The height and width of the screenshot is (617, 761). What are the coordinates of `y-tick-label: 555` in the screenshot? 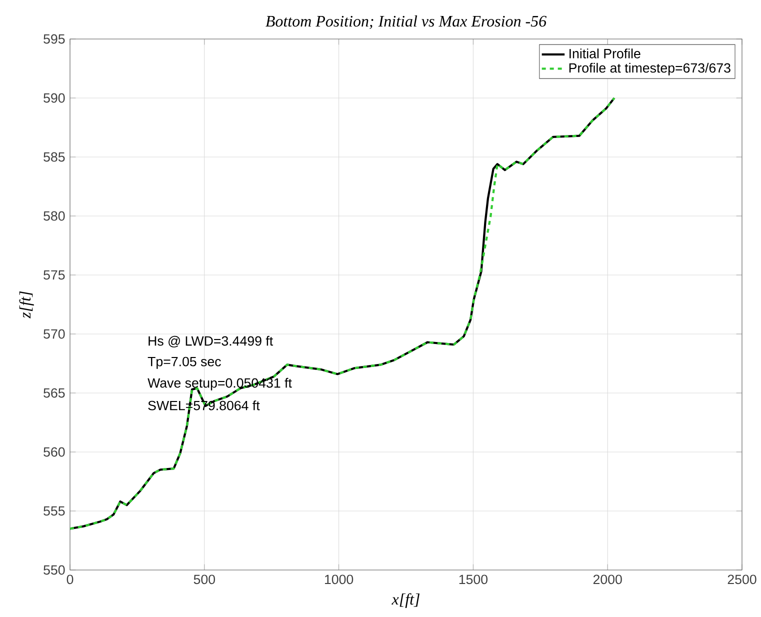 It's located at (54, 511).